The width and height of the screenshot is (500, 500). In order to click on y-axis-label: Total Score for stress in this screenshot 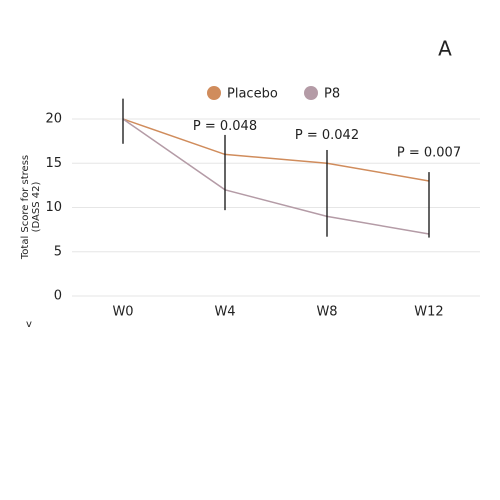, I will do `click(25, 207)`.